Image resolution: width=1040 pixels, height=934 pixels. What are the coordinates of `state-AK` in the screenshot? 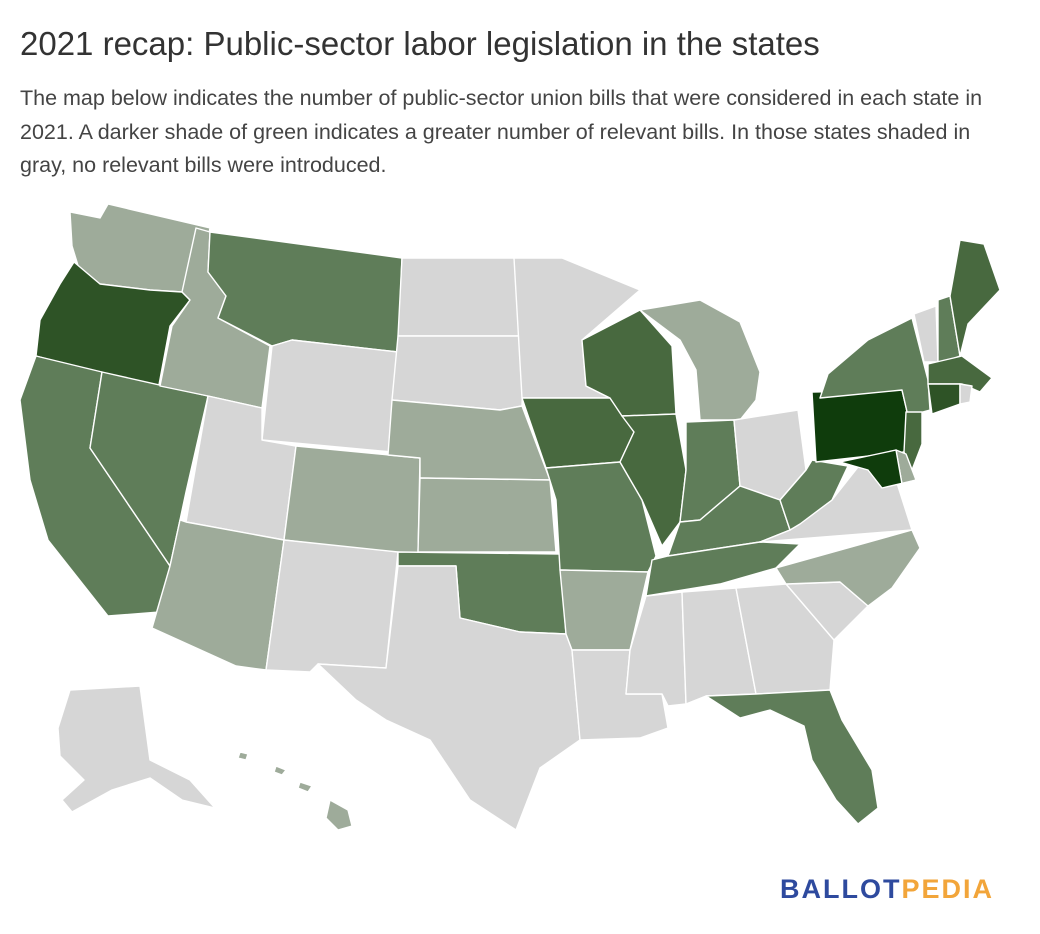 It's located at (136, 749).